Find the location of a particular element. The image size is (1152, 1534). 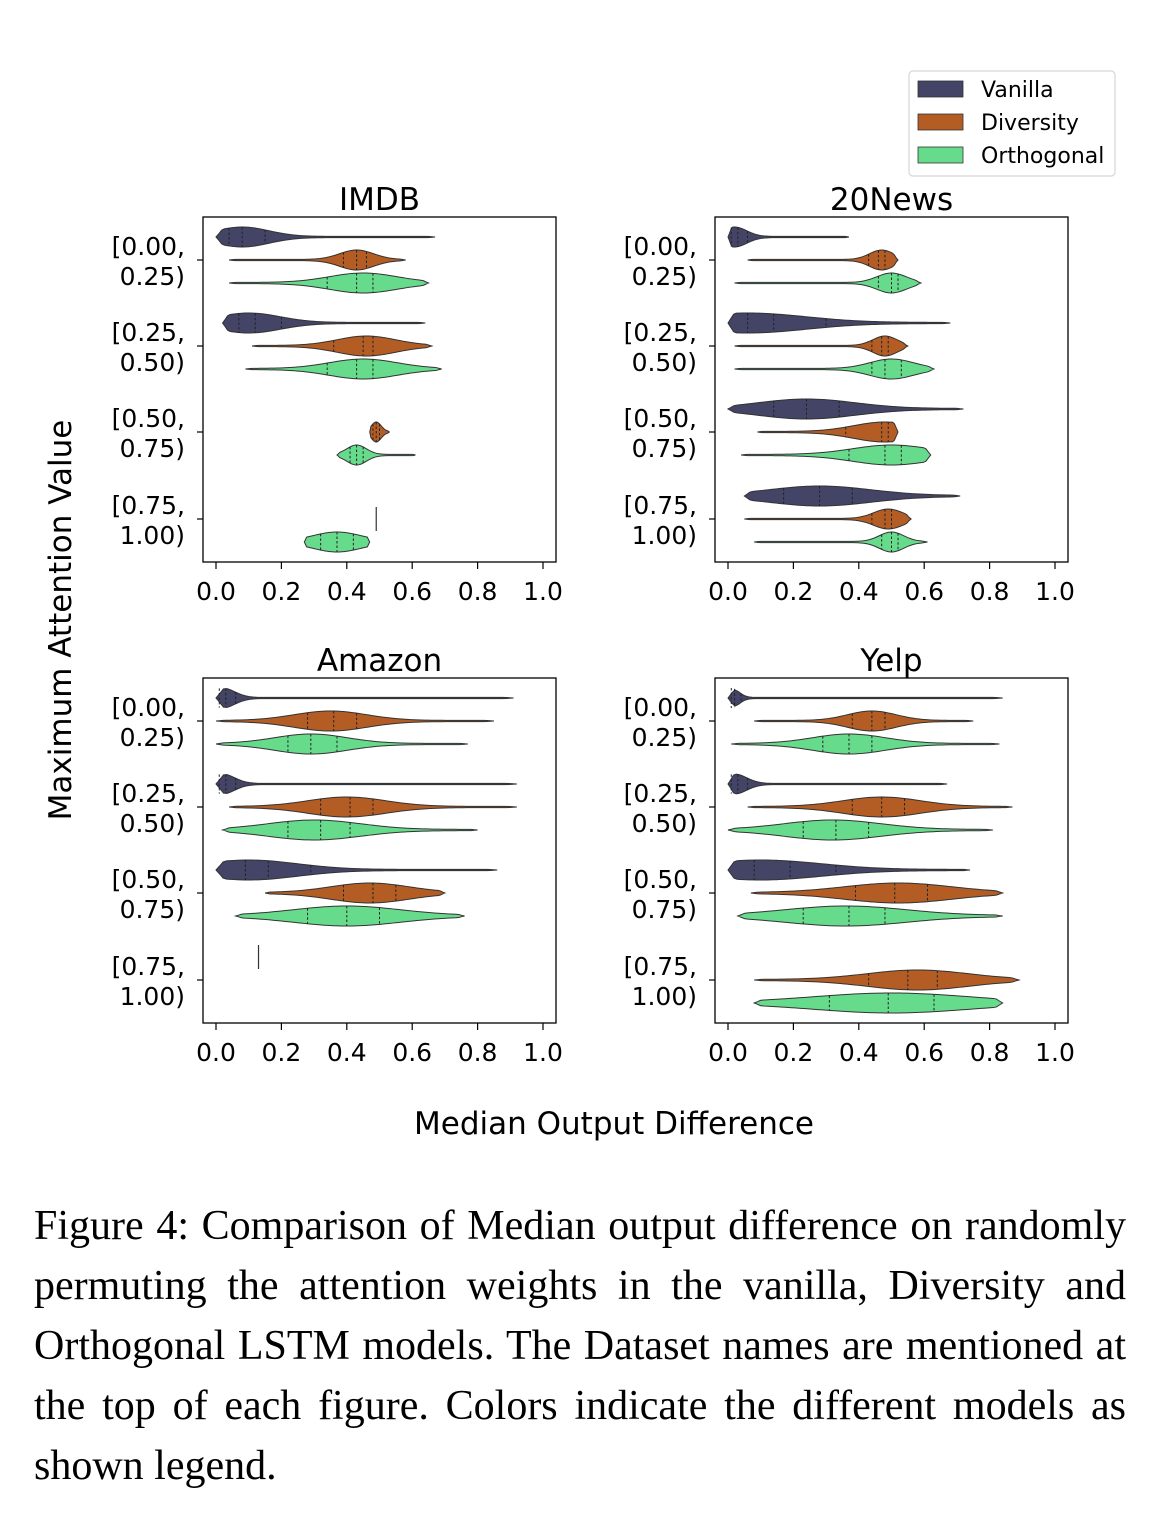

legend-label-orthogonal: Orthogonal is located at coordinates (1042, 156).